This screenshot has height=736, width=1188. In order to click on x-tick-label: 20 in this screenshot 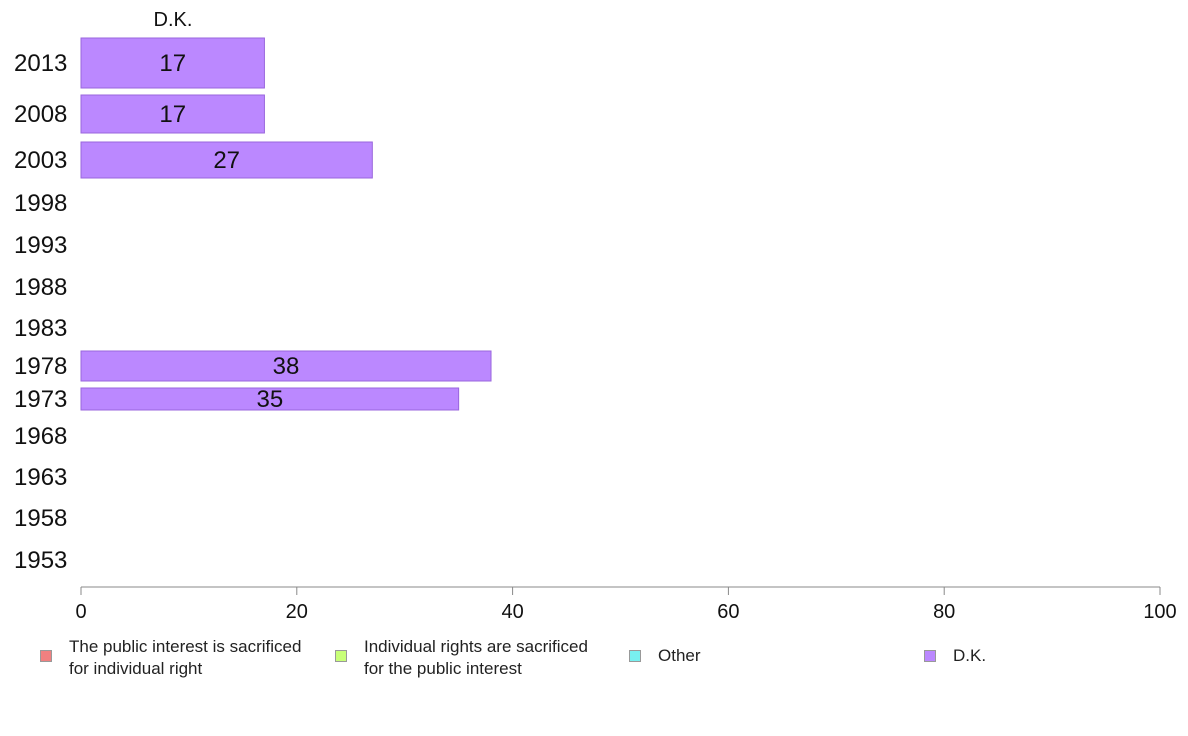, I will do `click(297, 612)`.